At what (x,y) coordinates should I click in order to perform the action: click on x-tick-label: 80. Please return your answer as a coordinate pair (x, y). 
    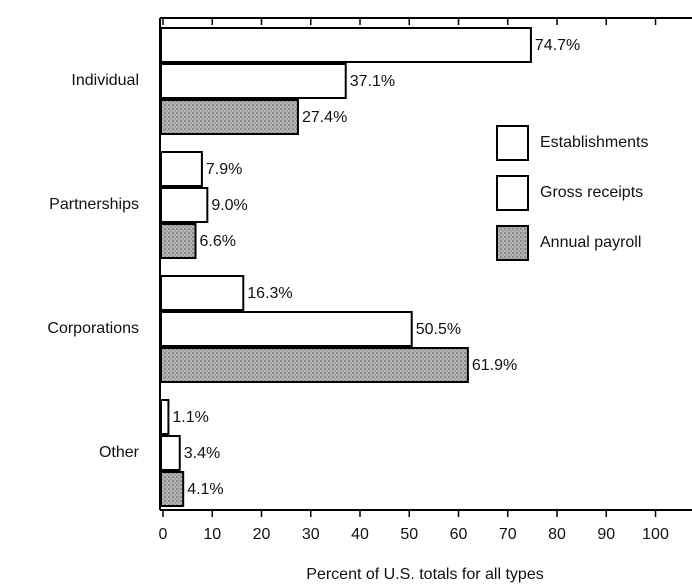
    Looking at the image, I should click on (557, 534).